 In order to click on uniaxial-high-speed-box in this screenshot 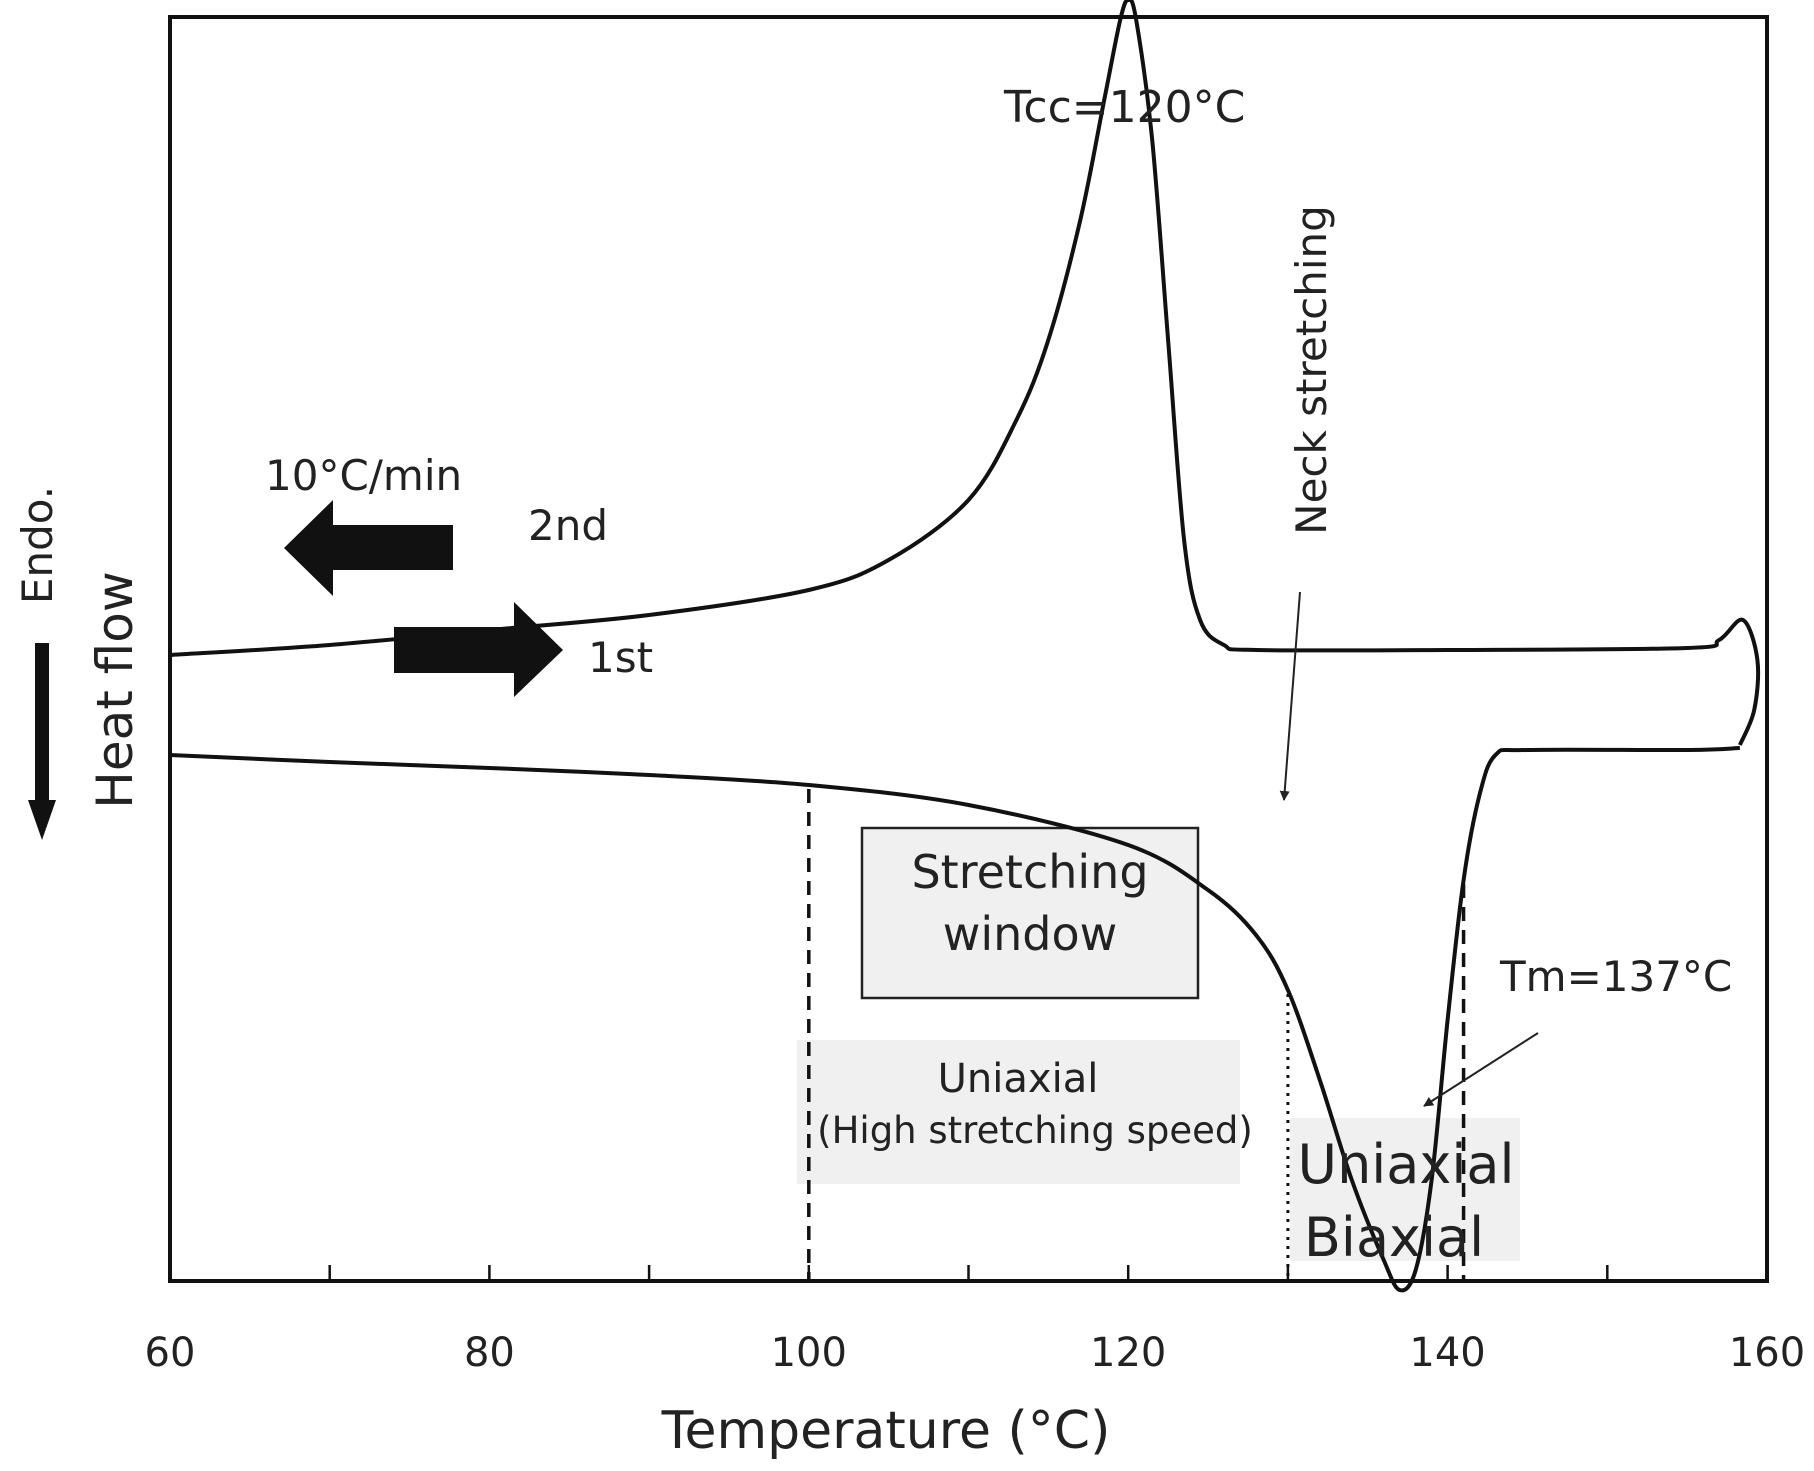, I will do `click(1018, 1112)`.